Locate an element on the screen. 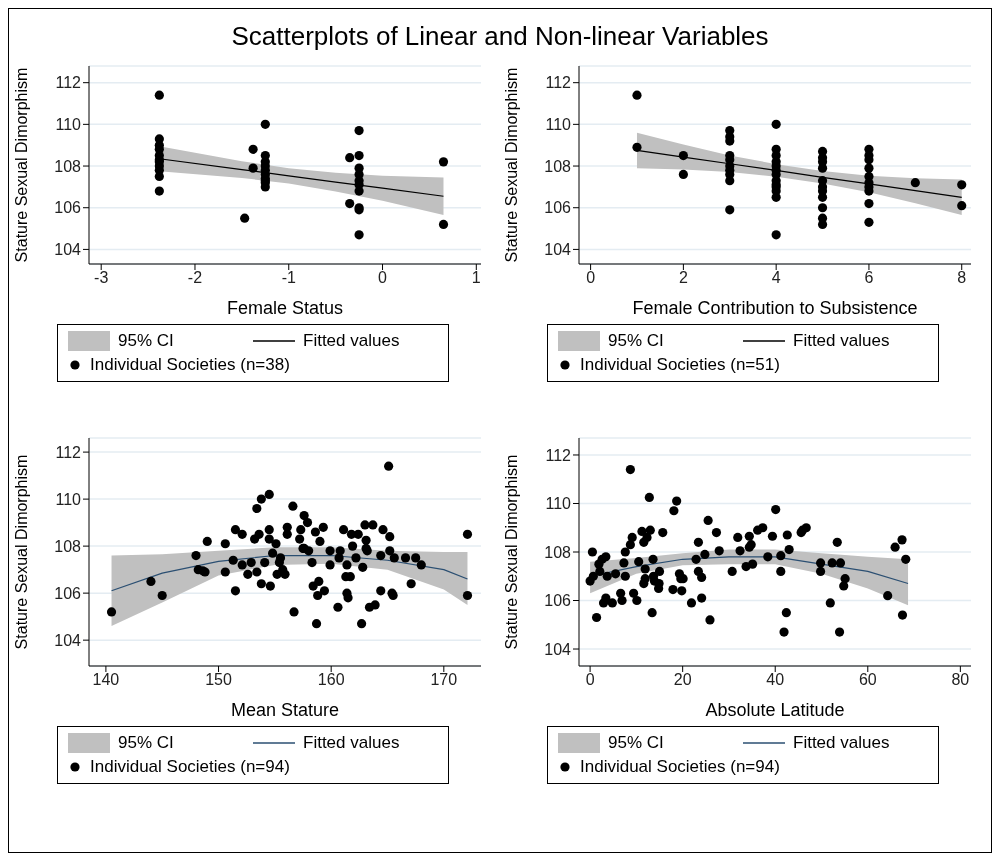  x-tick-label: 4 is located at coordinates (776, 278).